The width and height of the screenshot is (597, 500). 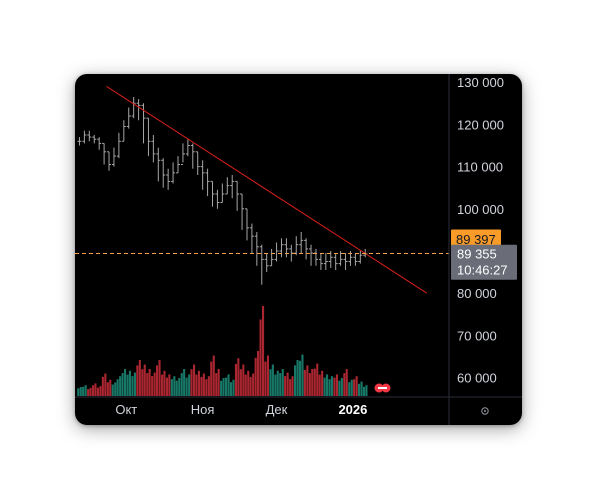 What do you see at coordinates (477, 335) in the screenshot?
I see `price-tick-label: 70 000` at bounding box center [477, 335].